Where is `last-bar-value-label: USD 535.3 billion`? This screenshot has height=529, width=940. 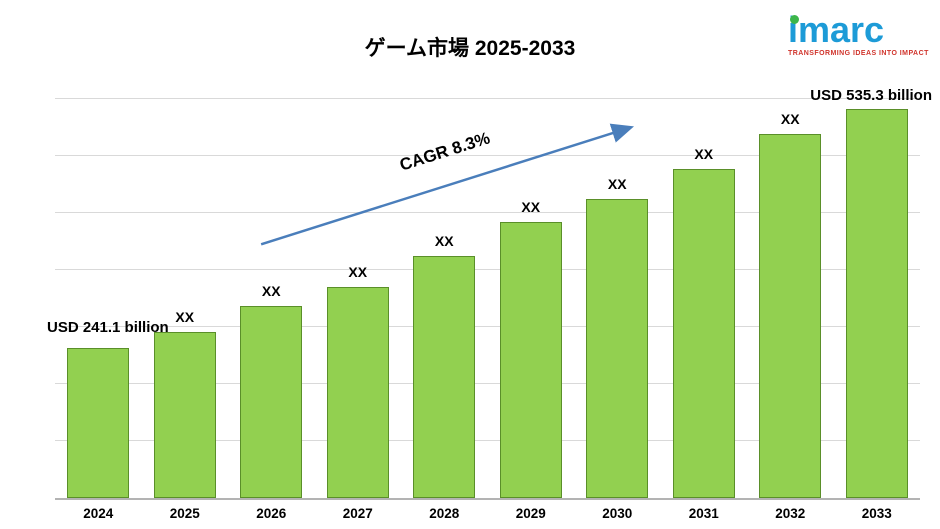
last-bar-value-label: USD 535.3 billion is located at coordinates (871, 95).